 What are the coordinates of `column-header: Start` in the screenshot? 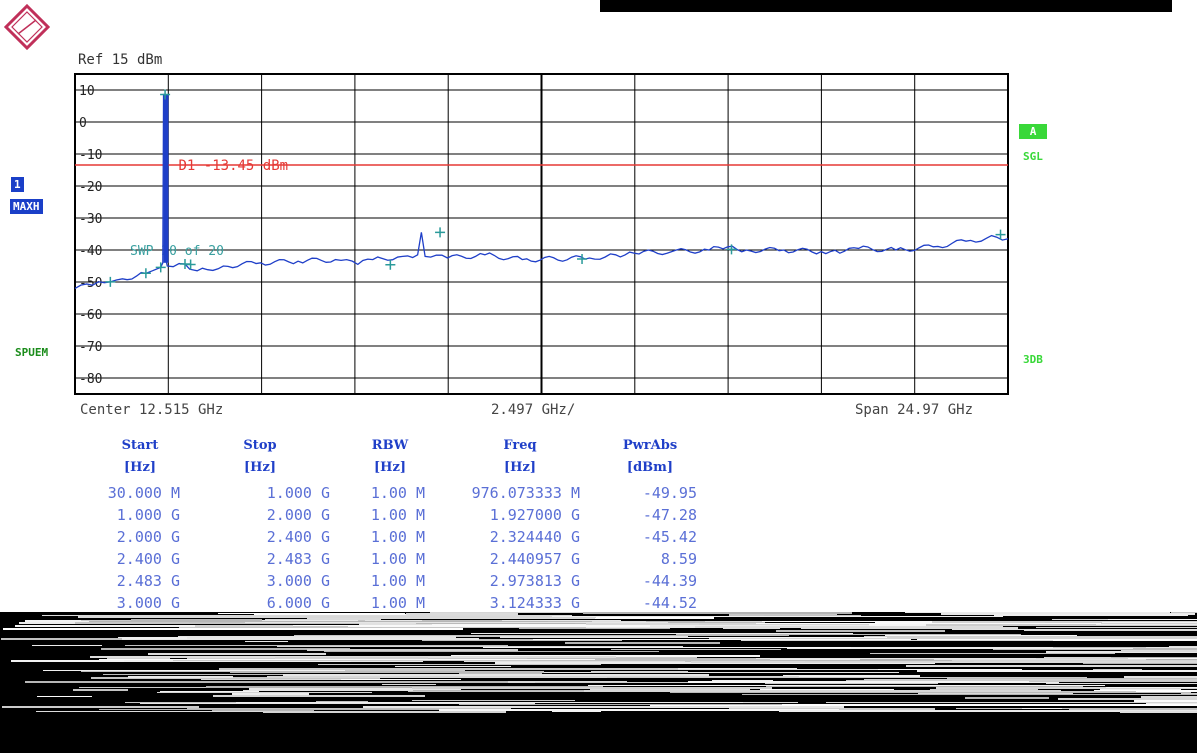 It's located at (140, 445).